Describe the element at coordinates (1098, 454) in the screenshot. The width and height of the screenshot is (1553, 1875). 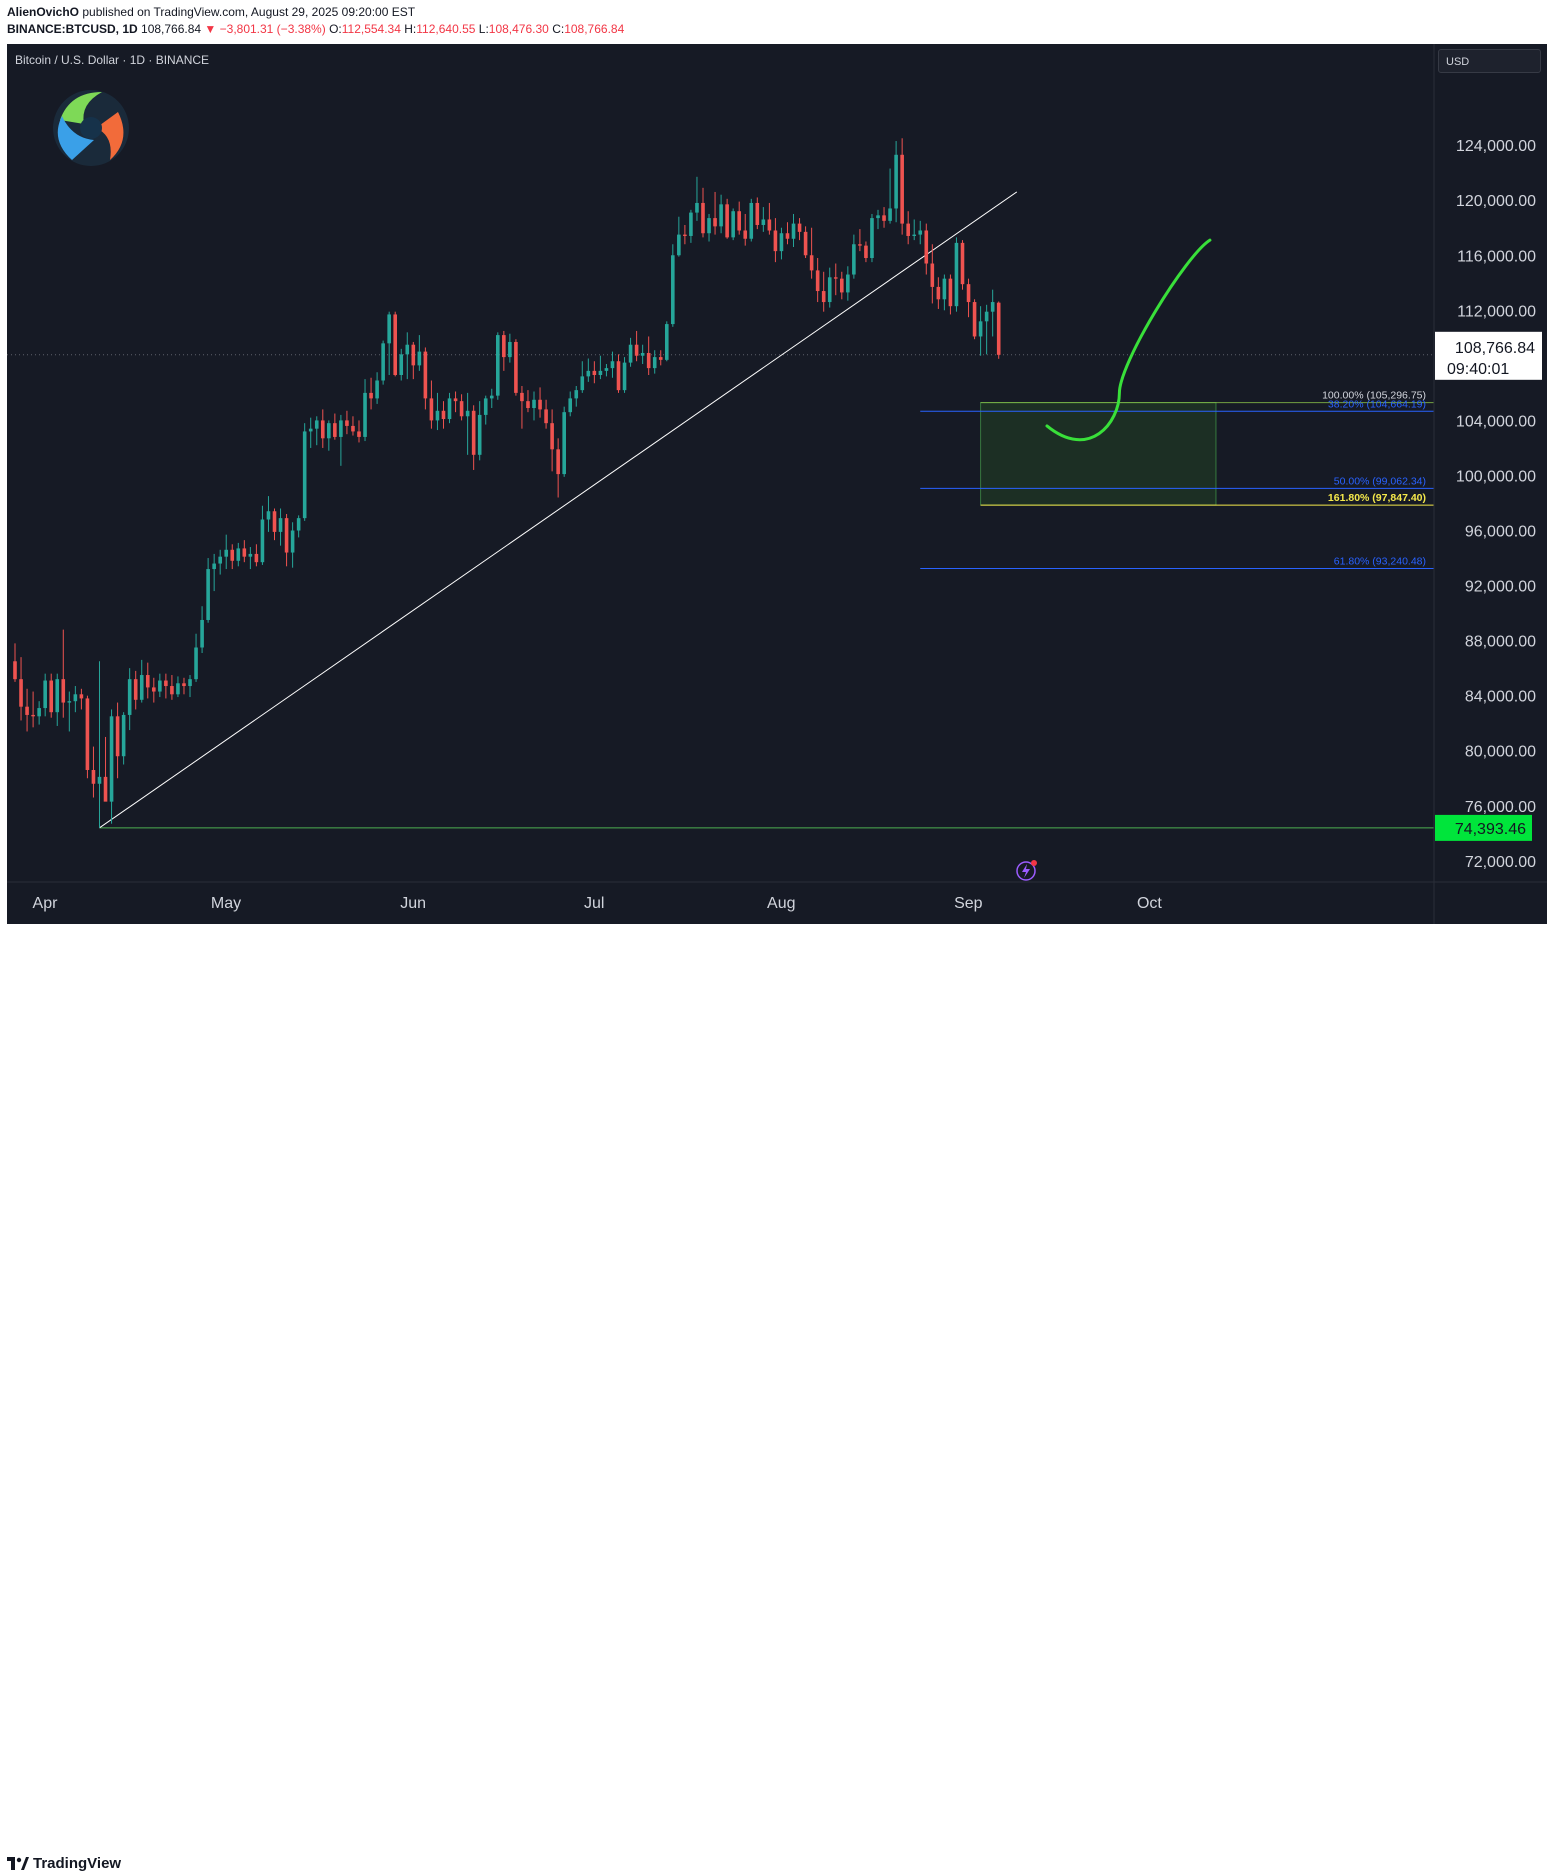
I see `target-zone` at that location.